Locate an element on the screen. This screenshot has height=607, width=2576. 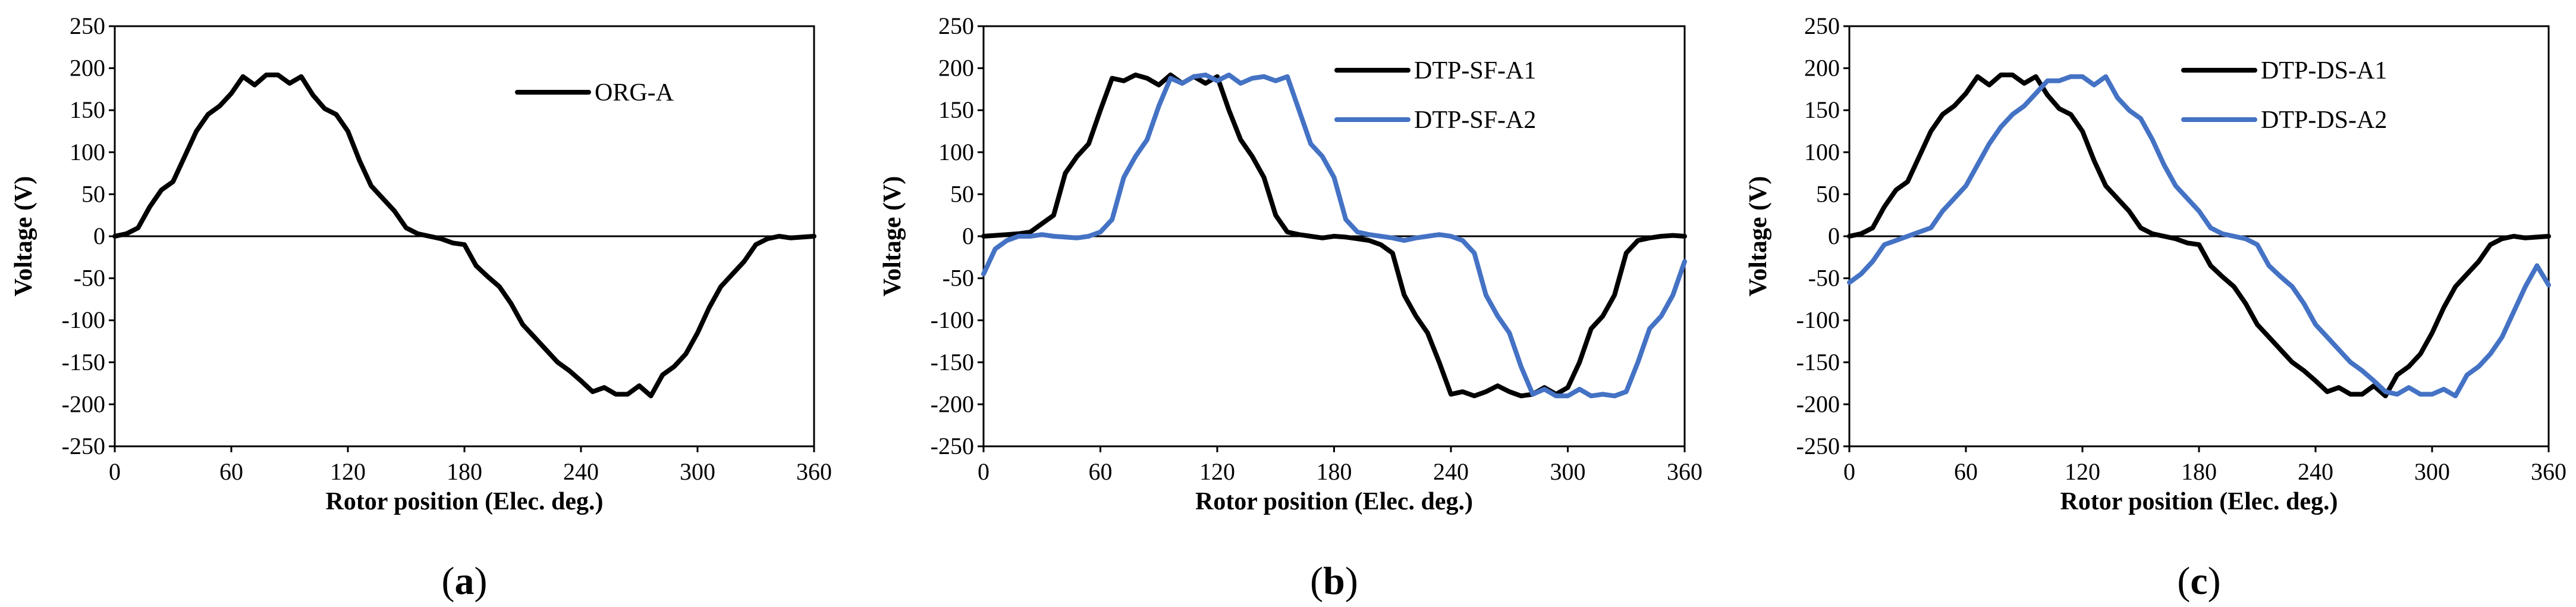
panel-a-x-tick-label: 300 is located at coordinates (697, 471).